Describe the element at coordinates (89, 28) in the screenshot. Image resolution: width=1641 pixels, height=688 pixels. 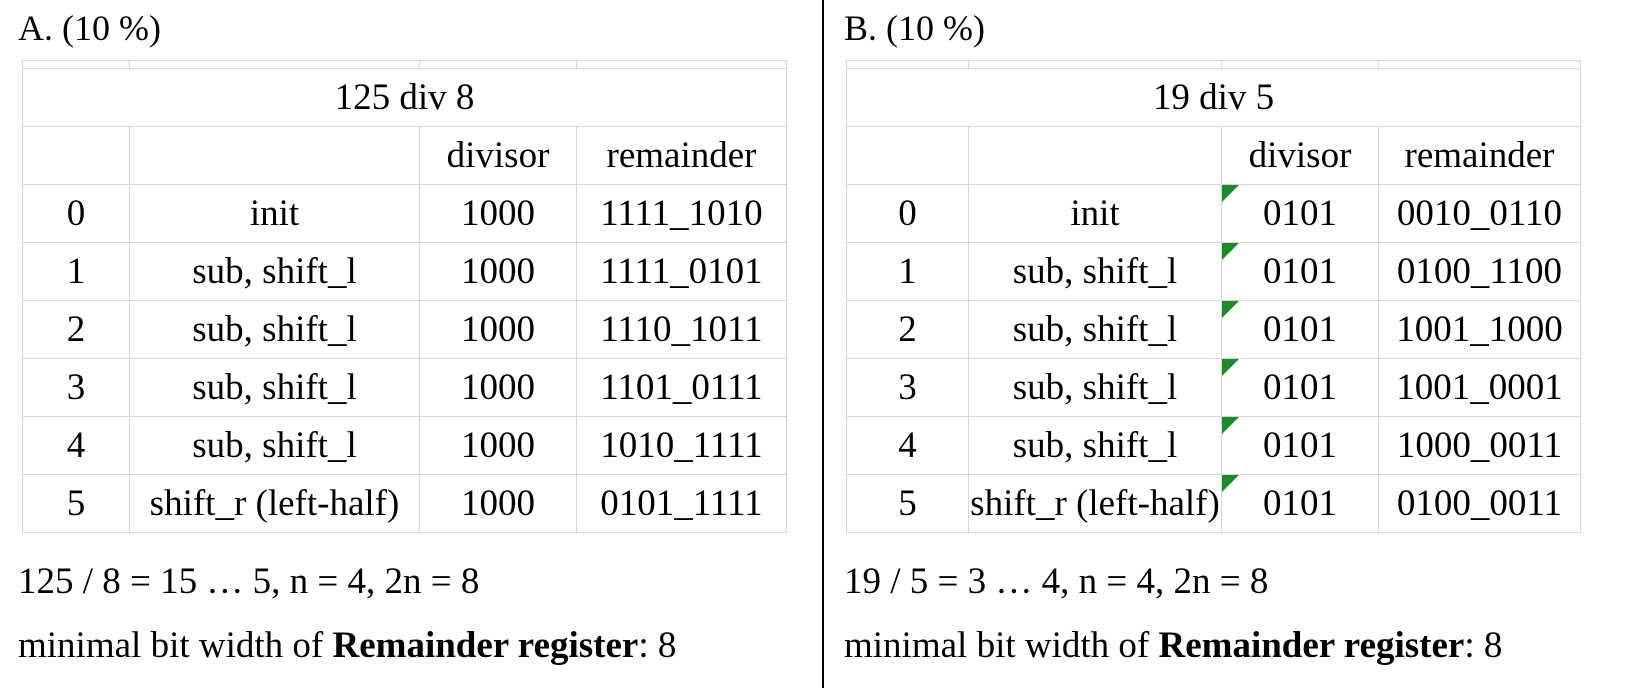
I see `part-label: A. (10 %)` at that location.